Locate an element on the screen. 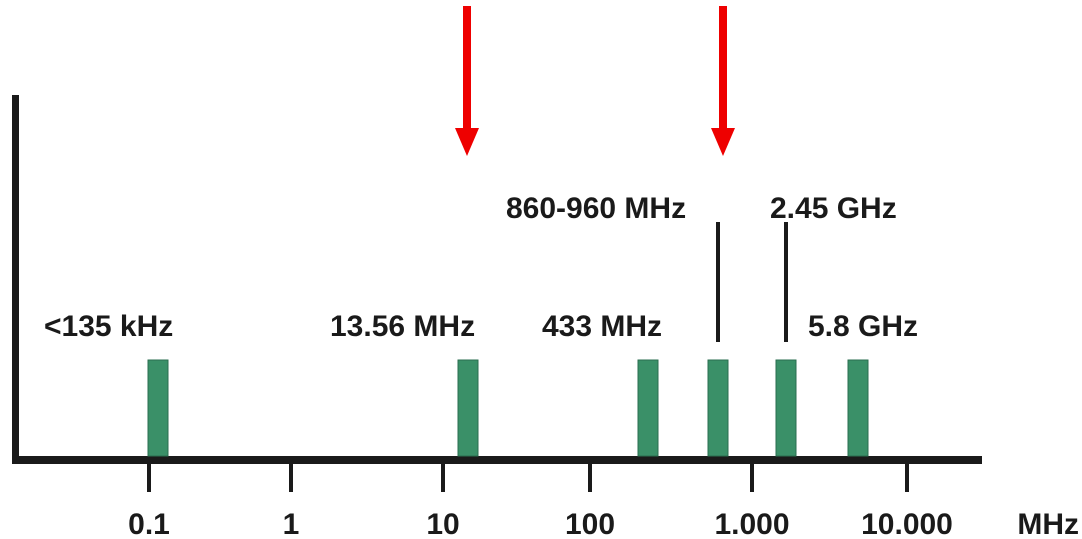 The width and height of the screenshot is (1082, 539). band-bar-433mhz is located at coordinates (648, 408).